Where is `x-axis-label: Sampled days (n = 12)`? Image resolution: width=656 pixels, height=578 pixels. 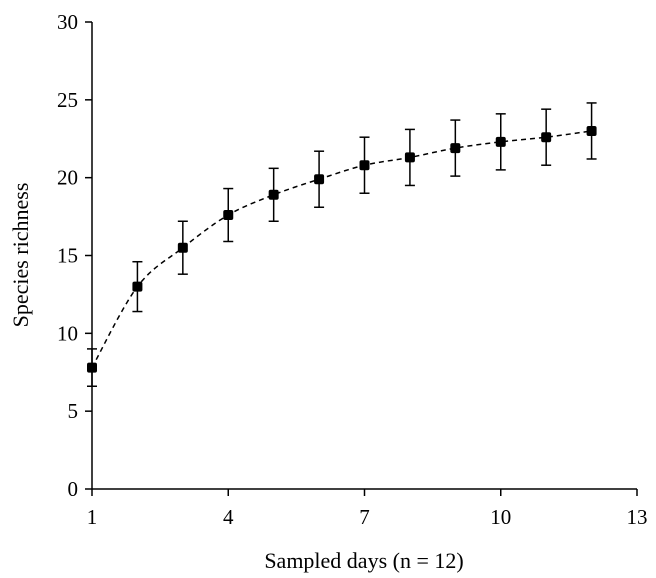
x-axis-label: Sampled days (n = 12) is located at coordinates (363, 560).